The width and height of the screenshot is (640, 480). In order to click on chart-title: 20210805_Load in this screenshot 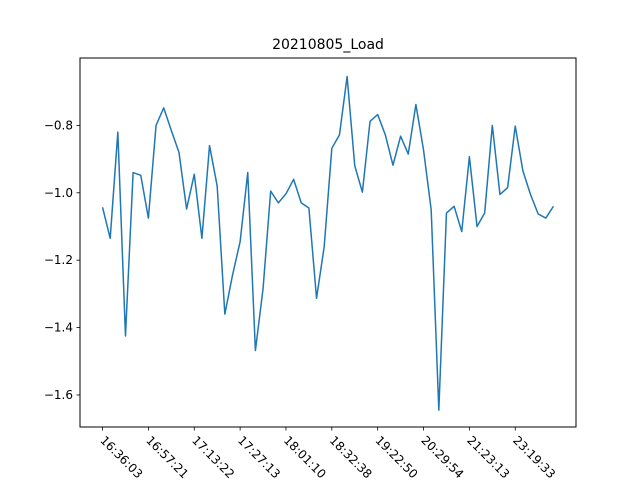, I will do `click(328, 45)`.